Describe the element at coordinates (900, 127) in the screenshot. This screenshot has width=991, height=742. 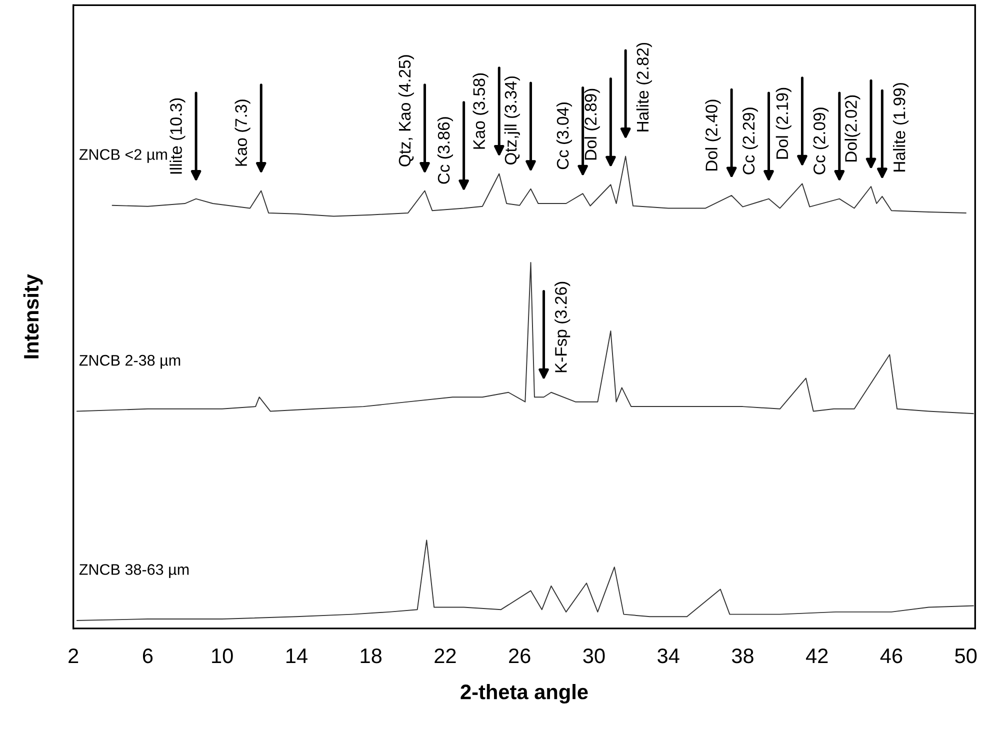
I see `annotation: Halite (1.99)` at that location.